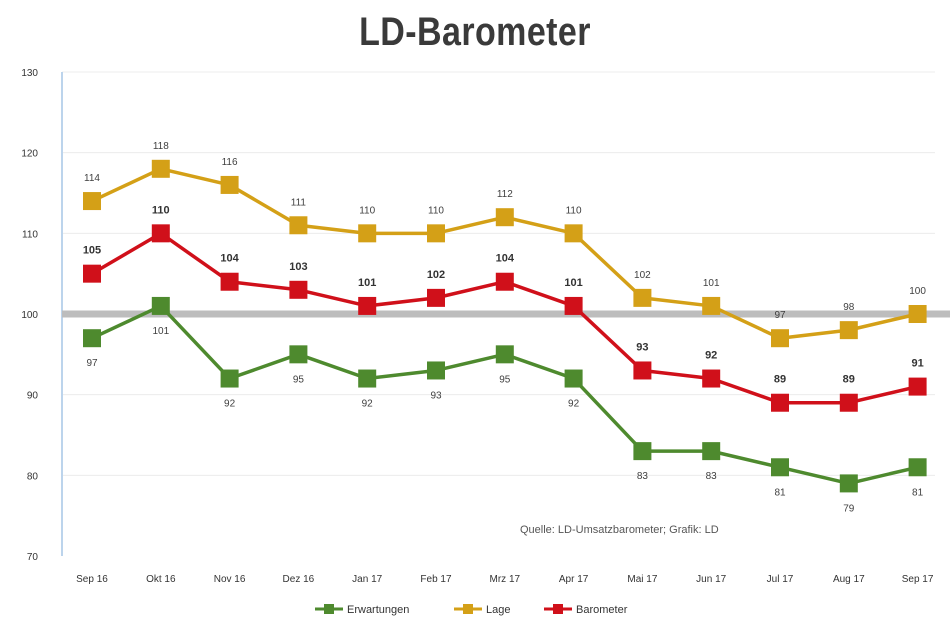  Describe the element at coordinates (298, 267) in the screenshot. I see `data-label: 103` at that location.